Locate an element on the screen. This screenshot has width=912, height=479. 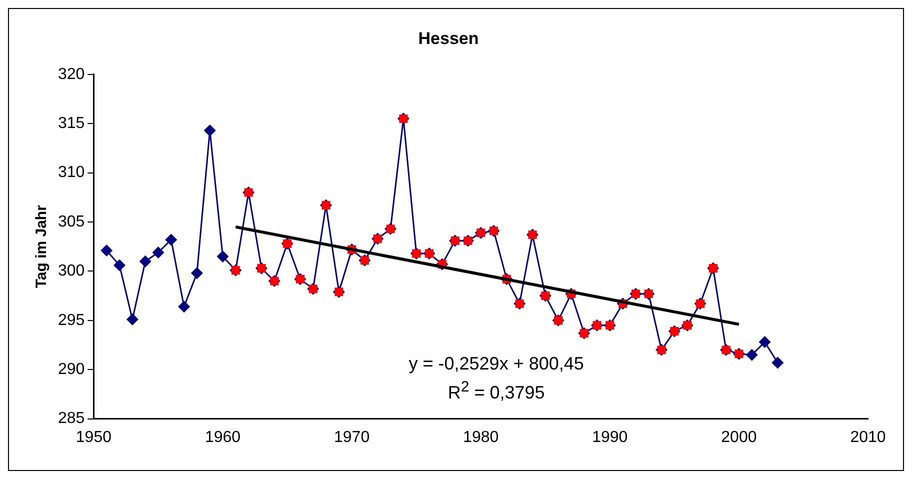
annotation: R$^{2}$ = 0,3795 is located at coordinates (496, 391).